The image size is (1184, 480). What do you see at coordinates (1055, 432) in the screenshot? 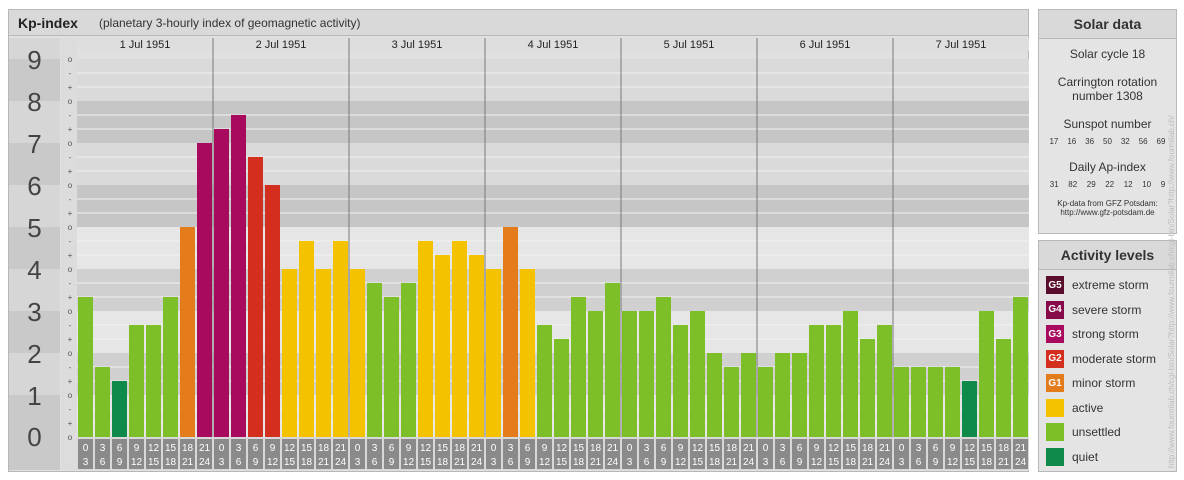
I see `activity-level-swatch` at bounding box center [1055, 432].